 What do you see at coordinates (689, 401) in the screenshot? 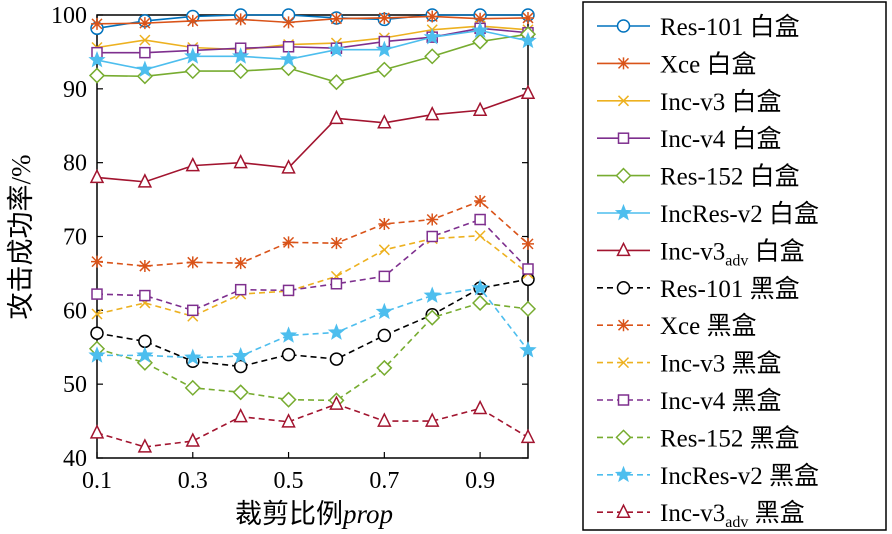
I see `legend-entry: Inc-v4 黑盒` at bounding box center [689, 401].